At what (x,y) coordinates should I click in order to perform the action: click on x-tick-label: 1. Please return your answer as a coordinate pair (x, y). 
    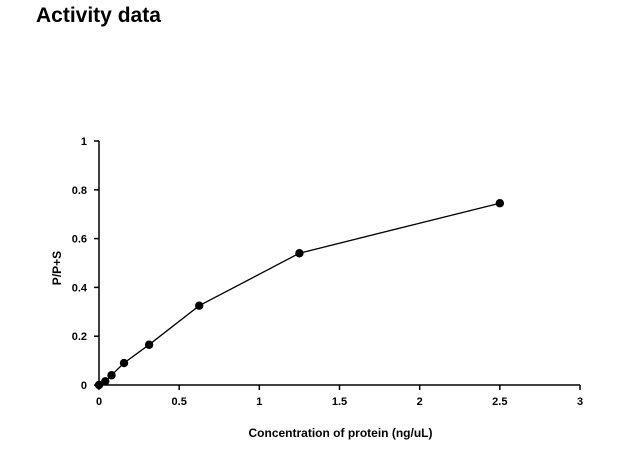
    Looking at the image, I should click on (259, 402).